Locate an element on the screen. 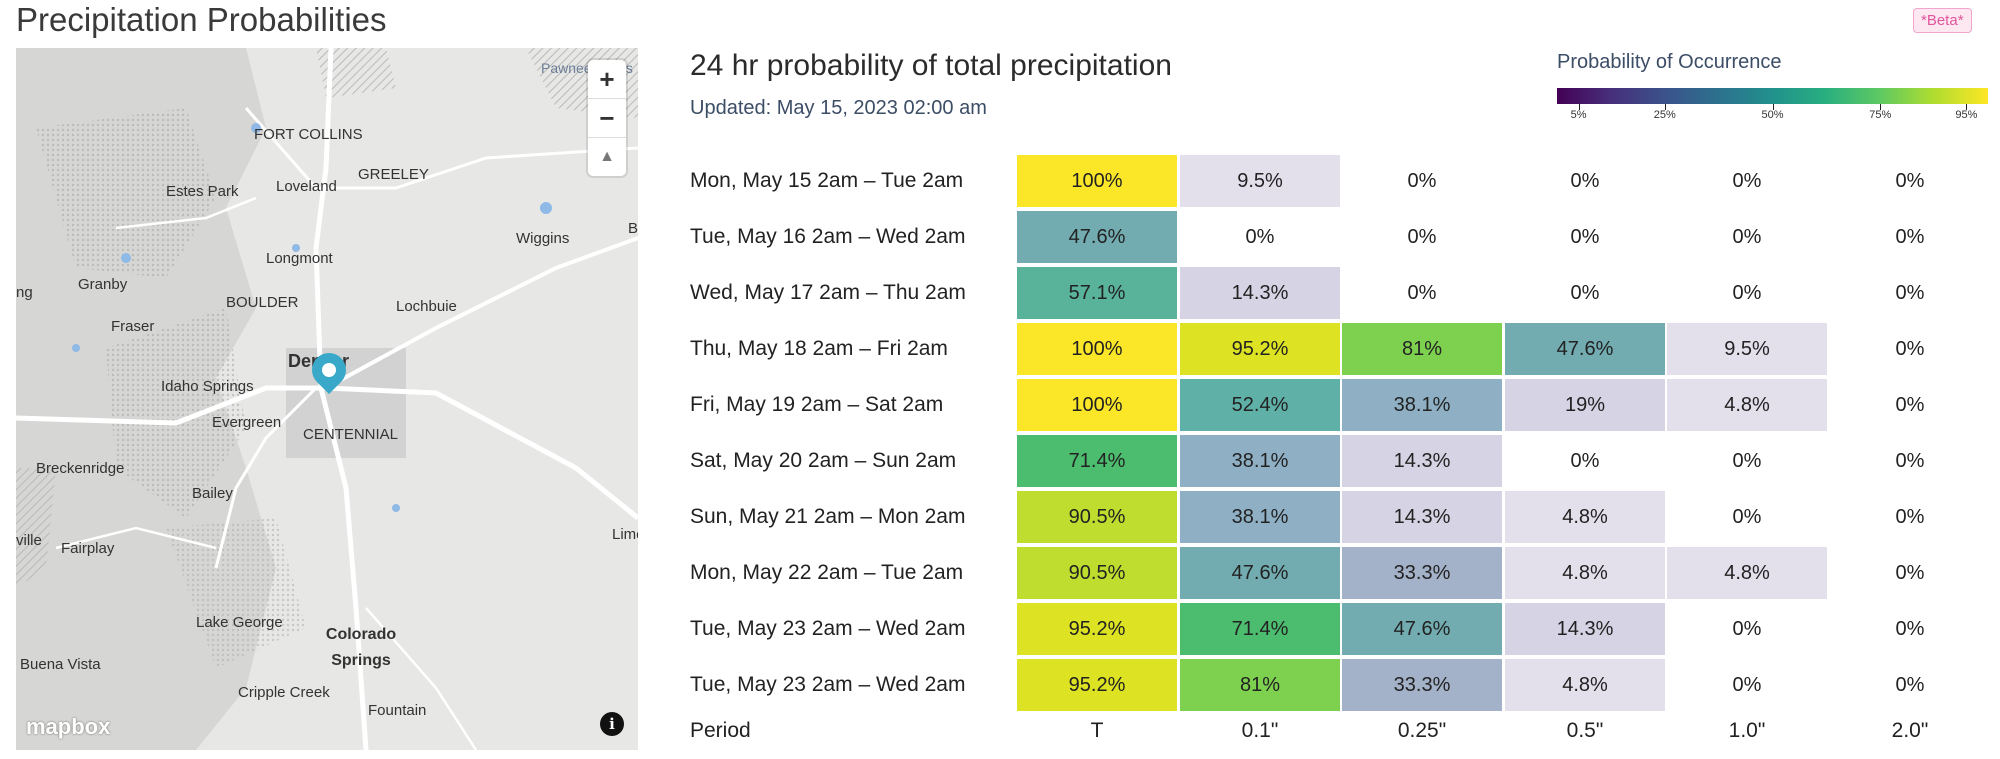 This screenshot has width=2000, height=759. zoom-out-button: − is located at coordinates (607, 118).